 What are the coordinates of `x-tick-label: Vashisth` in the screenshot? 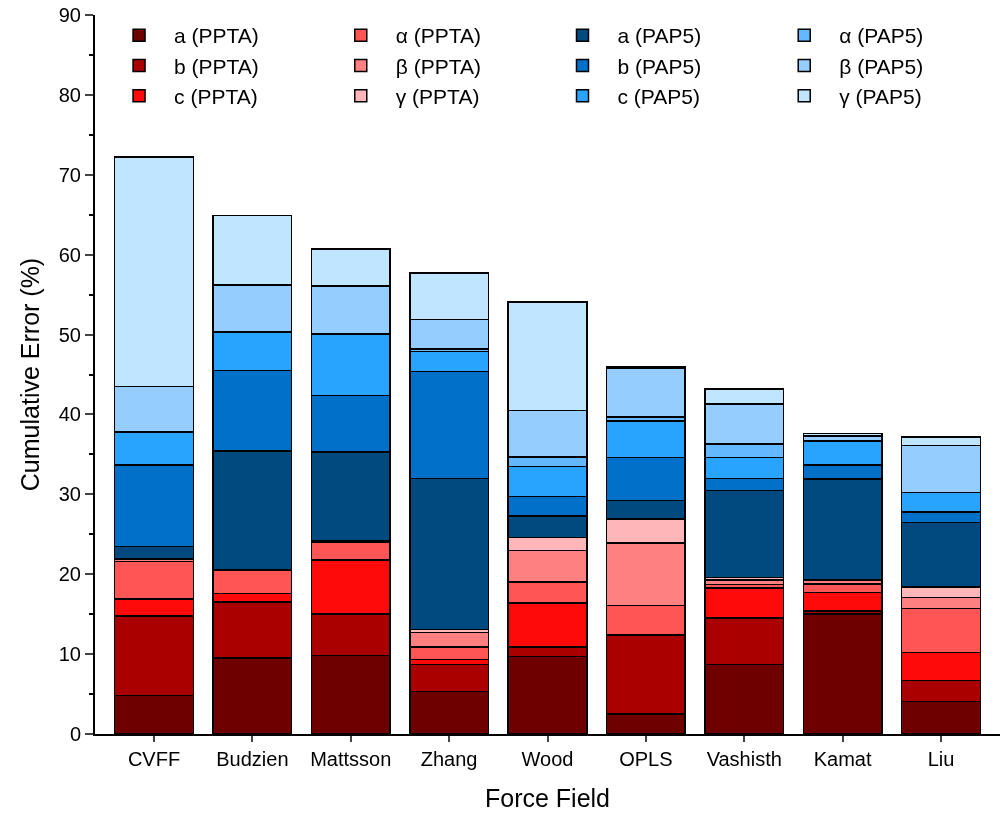 It's located at (744, 759).